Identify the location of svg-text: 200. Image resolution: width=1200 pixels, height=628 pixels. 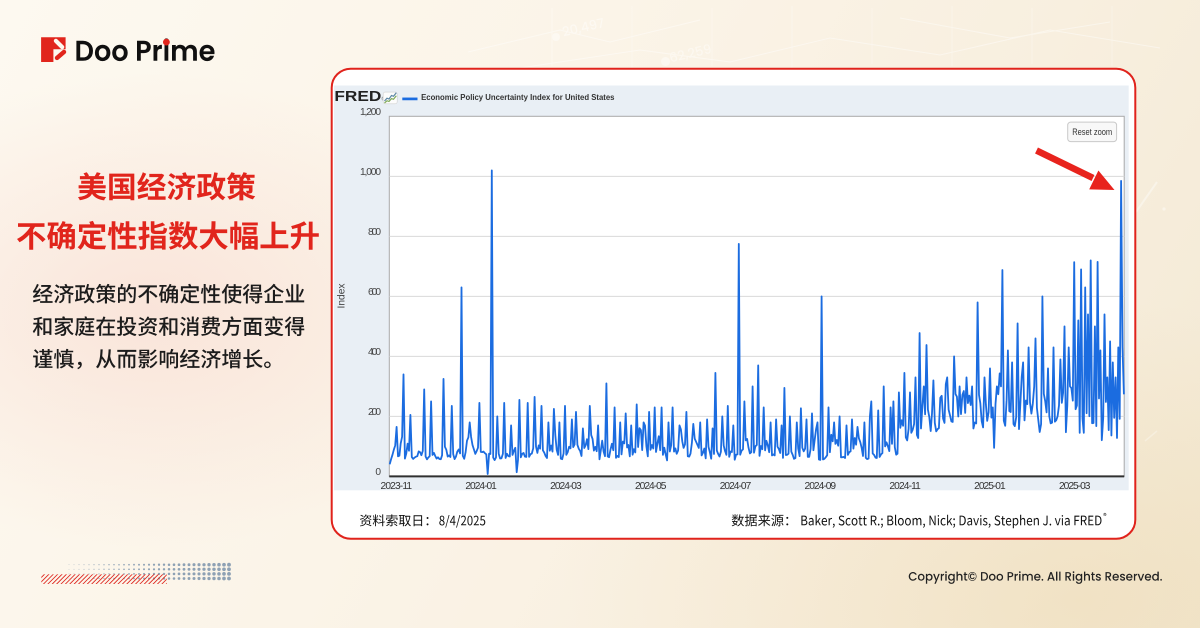
(374, 412).